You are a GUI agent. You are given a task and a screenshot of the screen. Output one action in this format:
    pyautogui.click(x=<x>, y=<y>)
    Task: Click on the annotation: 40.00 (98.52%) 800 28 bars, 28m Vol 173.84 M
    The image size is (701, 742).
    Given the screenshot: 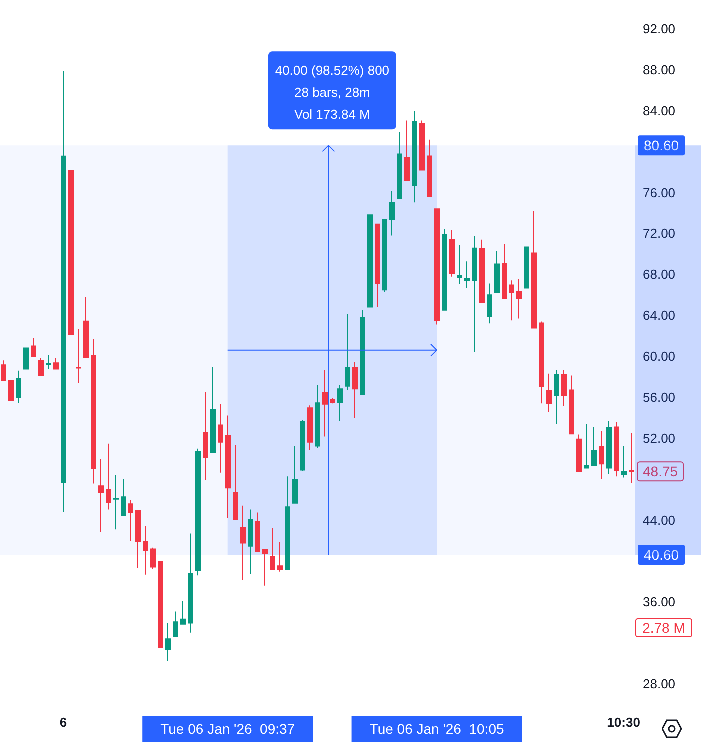 What is the action you would take?
    pyautogui.click(x=332, y=92)
    